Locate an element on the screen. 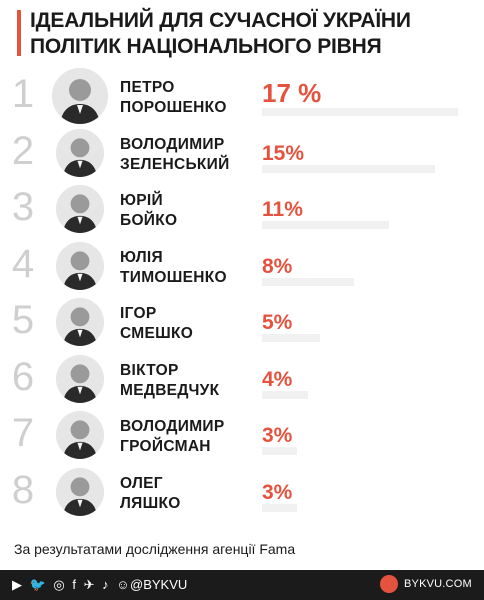  candidate-first-name: ЮРІЙ is located at coordinates (141, 200).